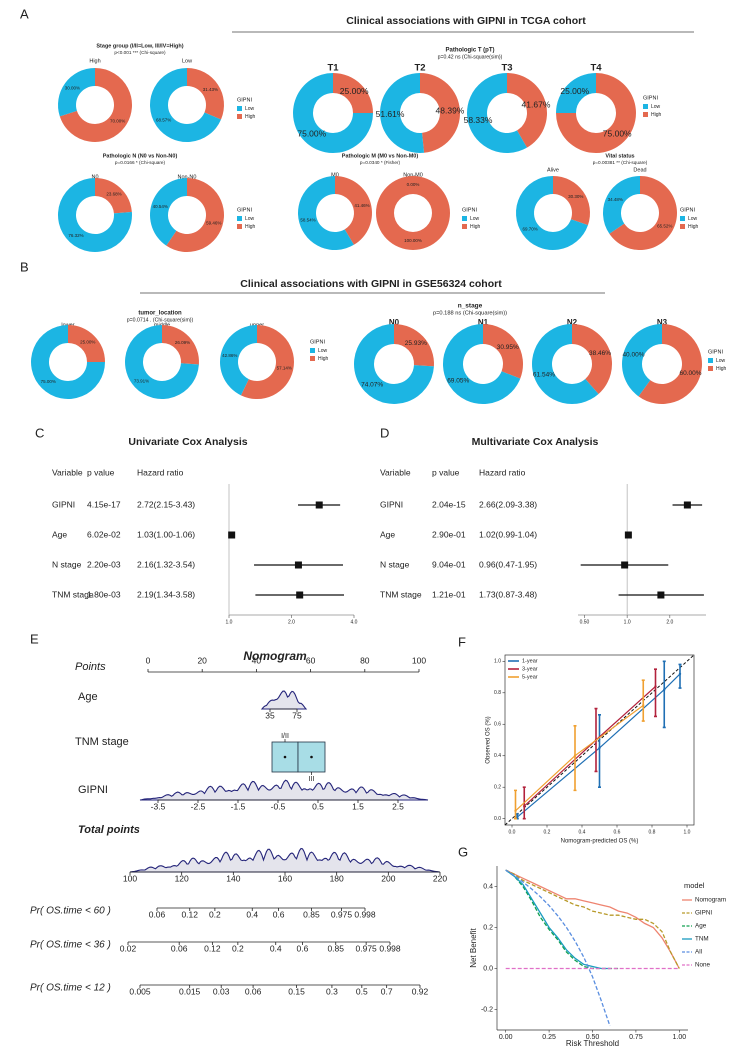 The image size is (742, 1046). What do you see at coordinates (229, 622) in the screenshot?
I see `x-tick-label: 1.0` at bounding box center [229, 622].